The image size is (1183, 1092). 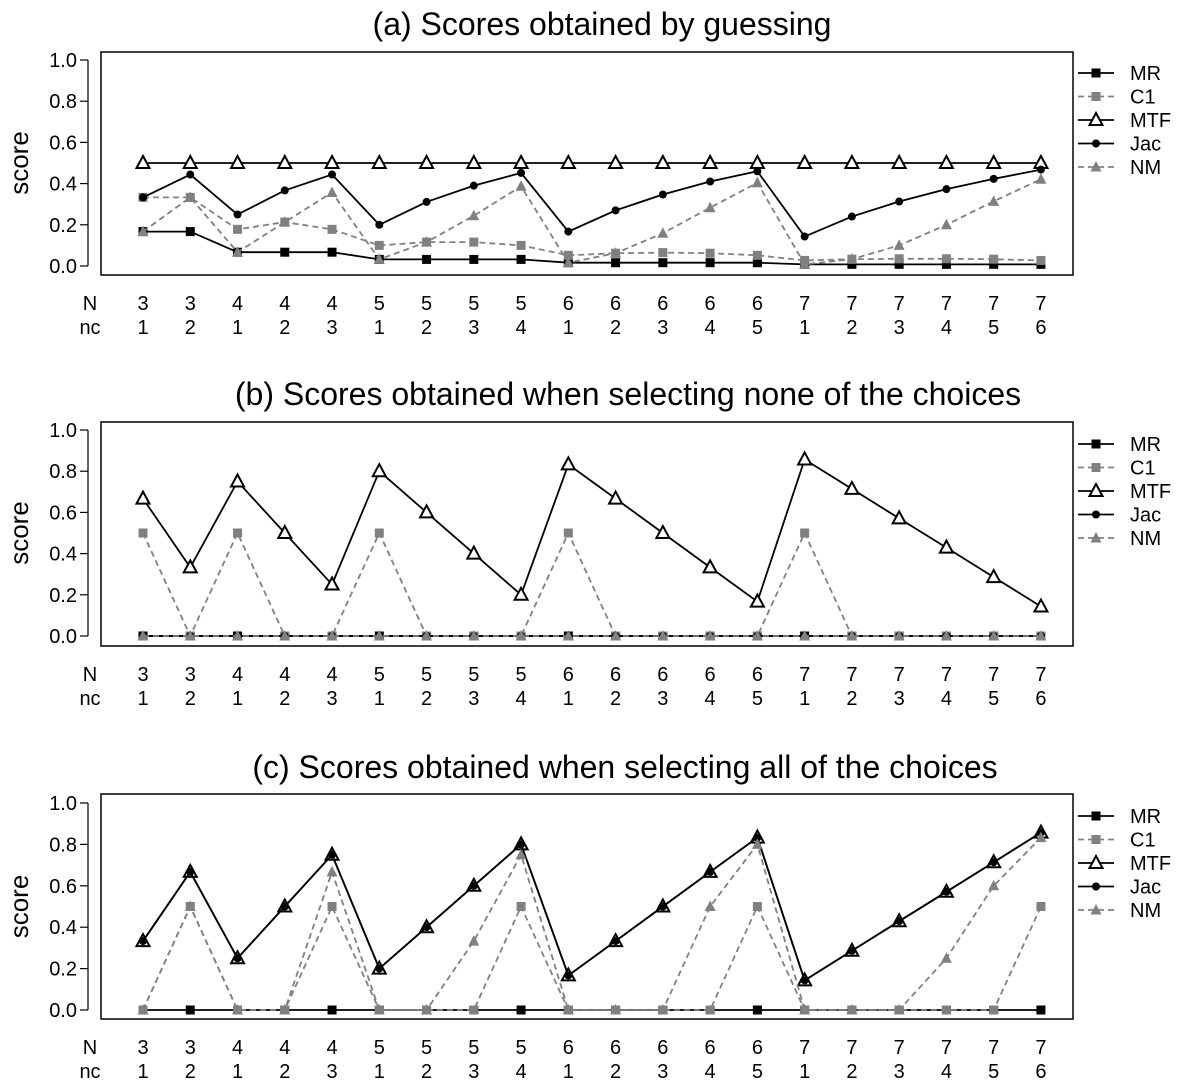 I want to click on x-tick-label-nc: 6, so click(x=1040, y=1072).